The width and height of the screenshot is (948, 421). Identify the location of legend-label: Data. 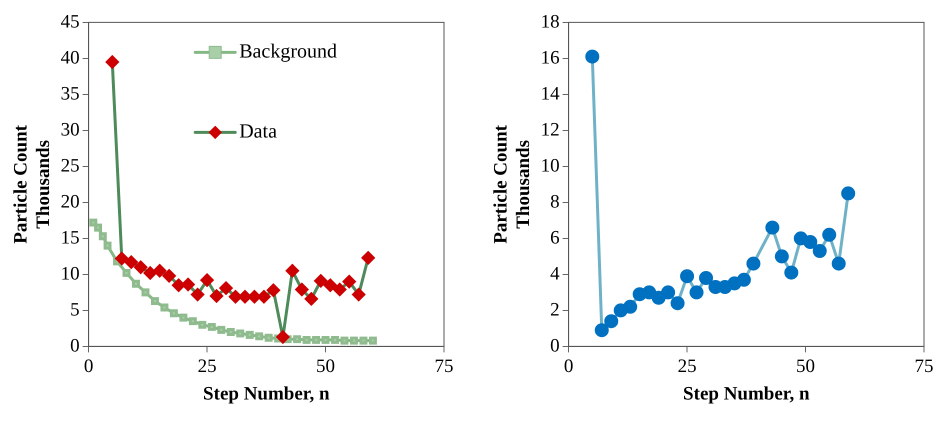
(258, 131).